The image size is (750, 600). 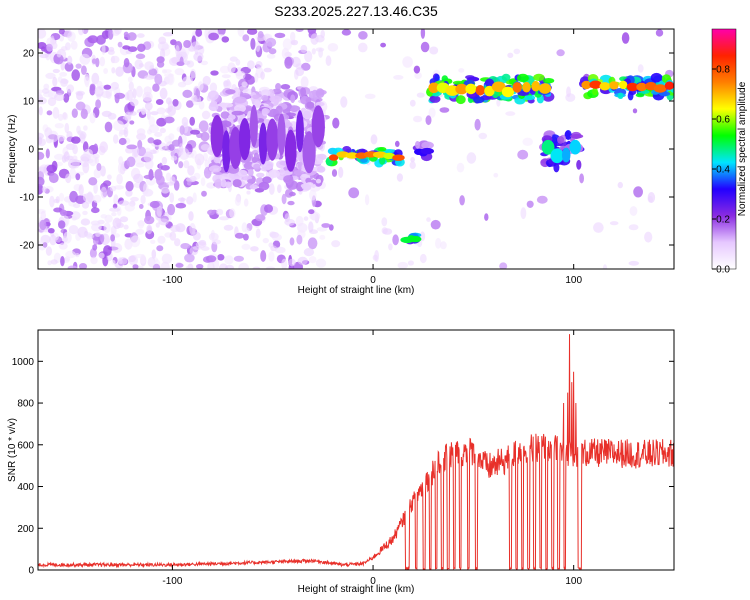 I want to click on colorbar-scale, so click(x=724, y=149).